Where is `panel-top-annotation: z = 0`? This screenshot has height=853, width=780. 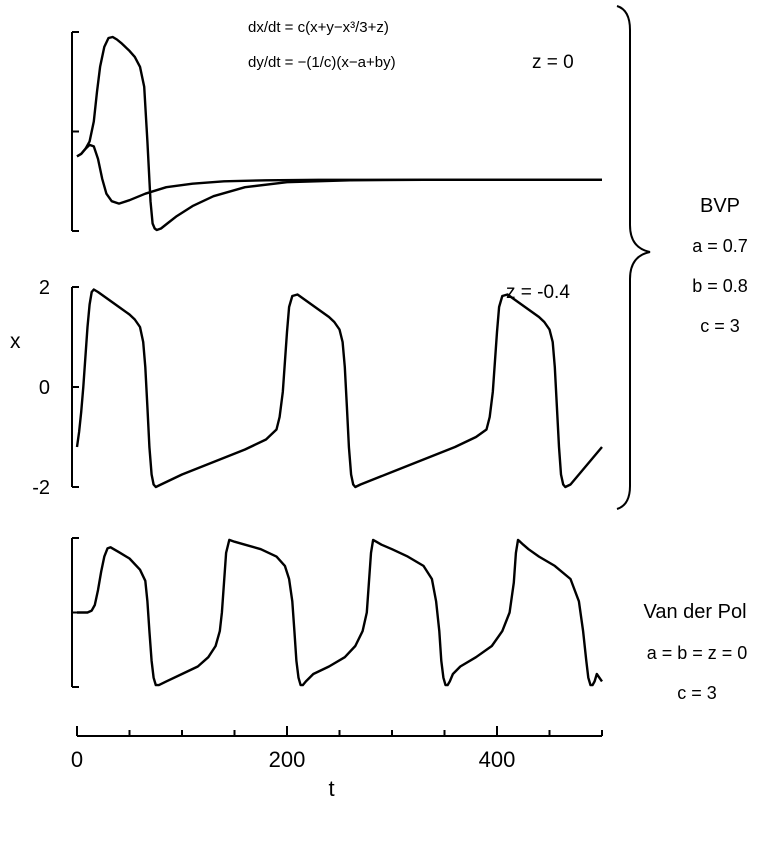
panel-top-annotation: z = 0 is located at coordinates (553, 62).